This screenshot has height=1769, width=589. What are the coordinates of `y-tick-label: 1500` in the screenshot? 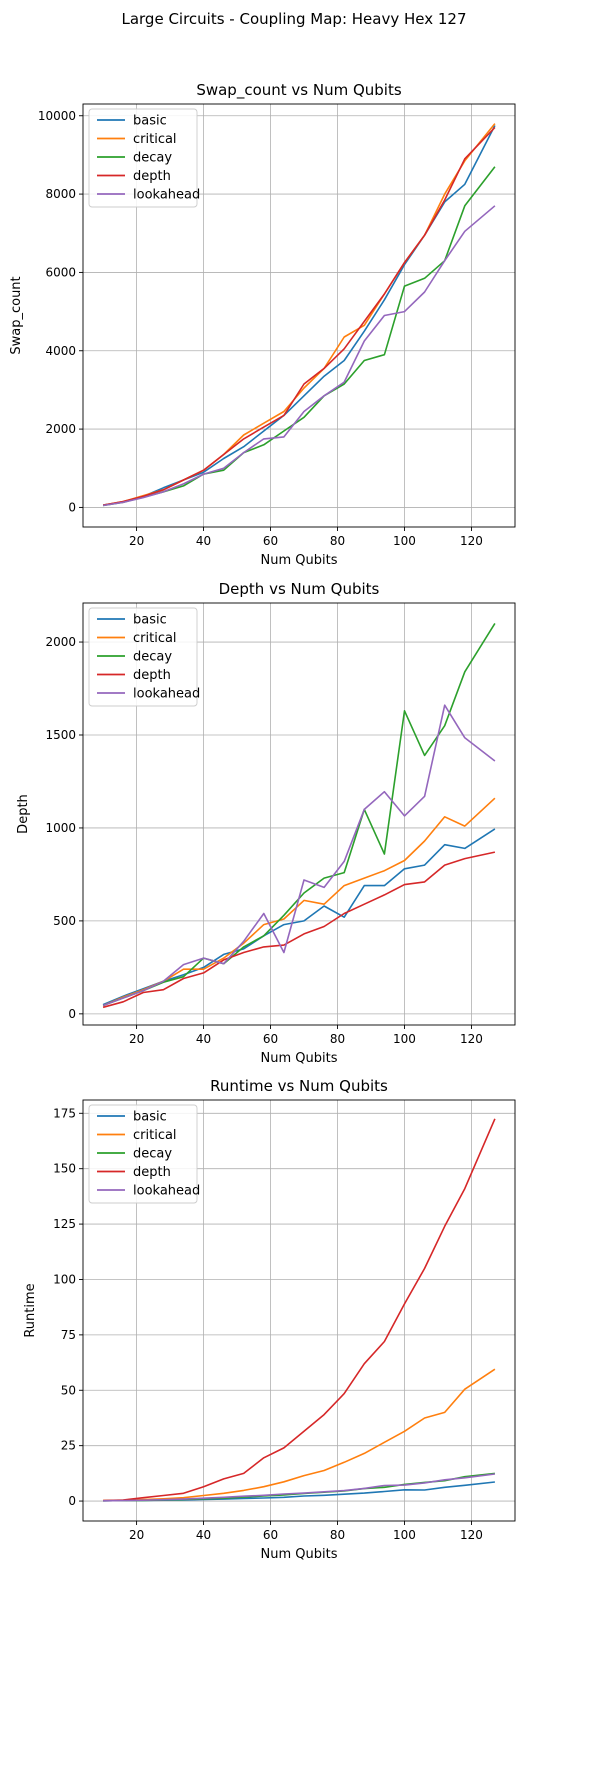 It's located at (60, 735).